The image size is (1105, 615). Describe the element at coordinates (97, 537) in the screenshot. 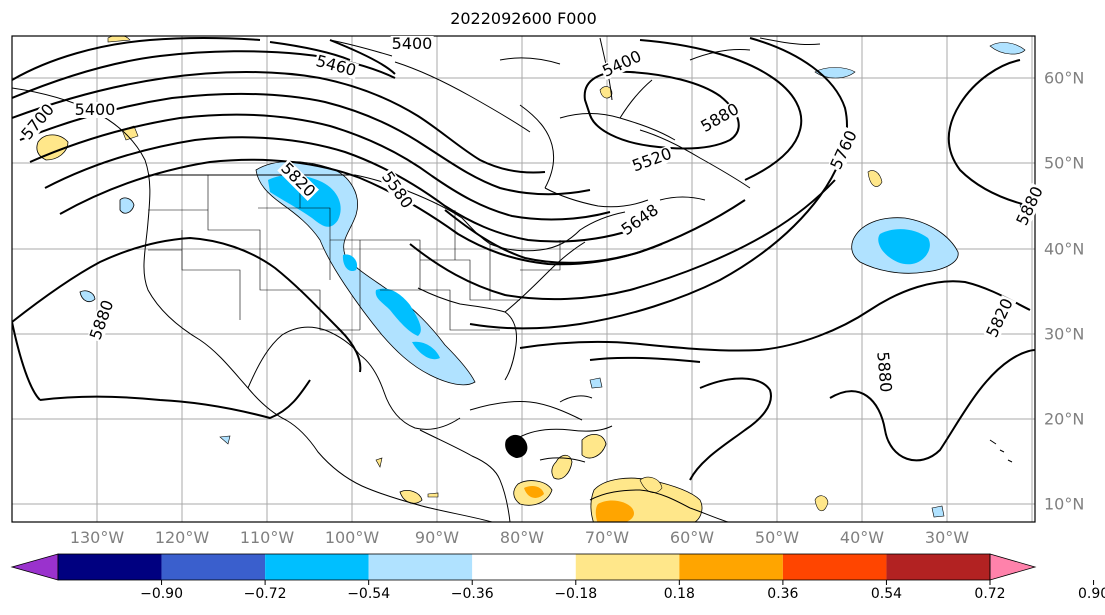

I see `lon-label-130w: 130°W` at that location.